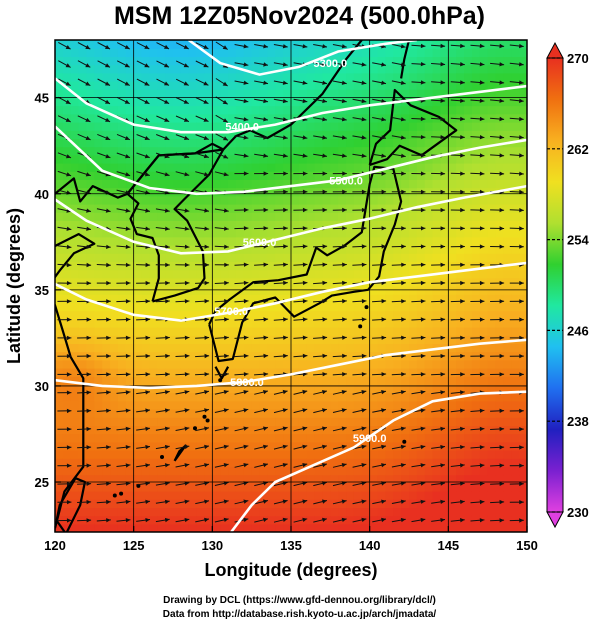 The image size is (599, 625). What do you see at coordinates (366, 307) in the screenshot?
I see `island-mark` at bounding box center [366, 307].